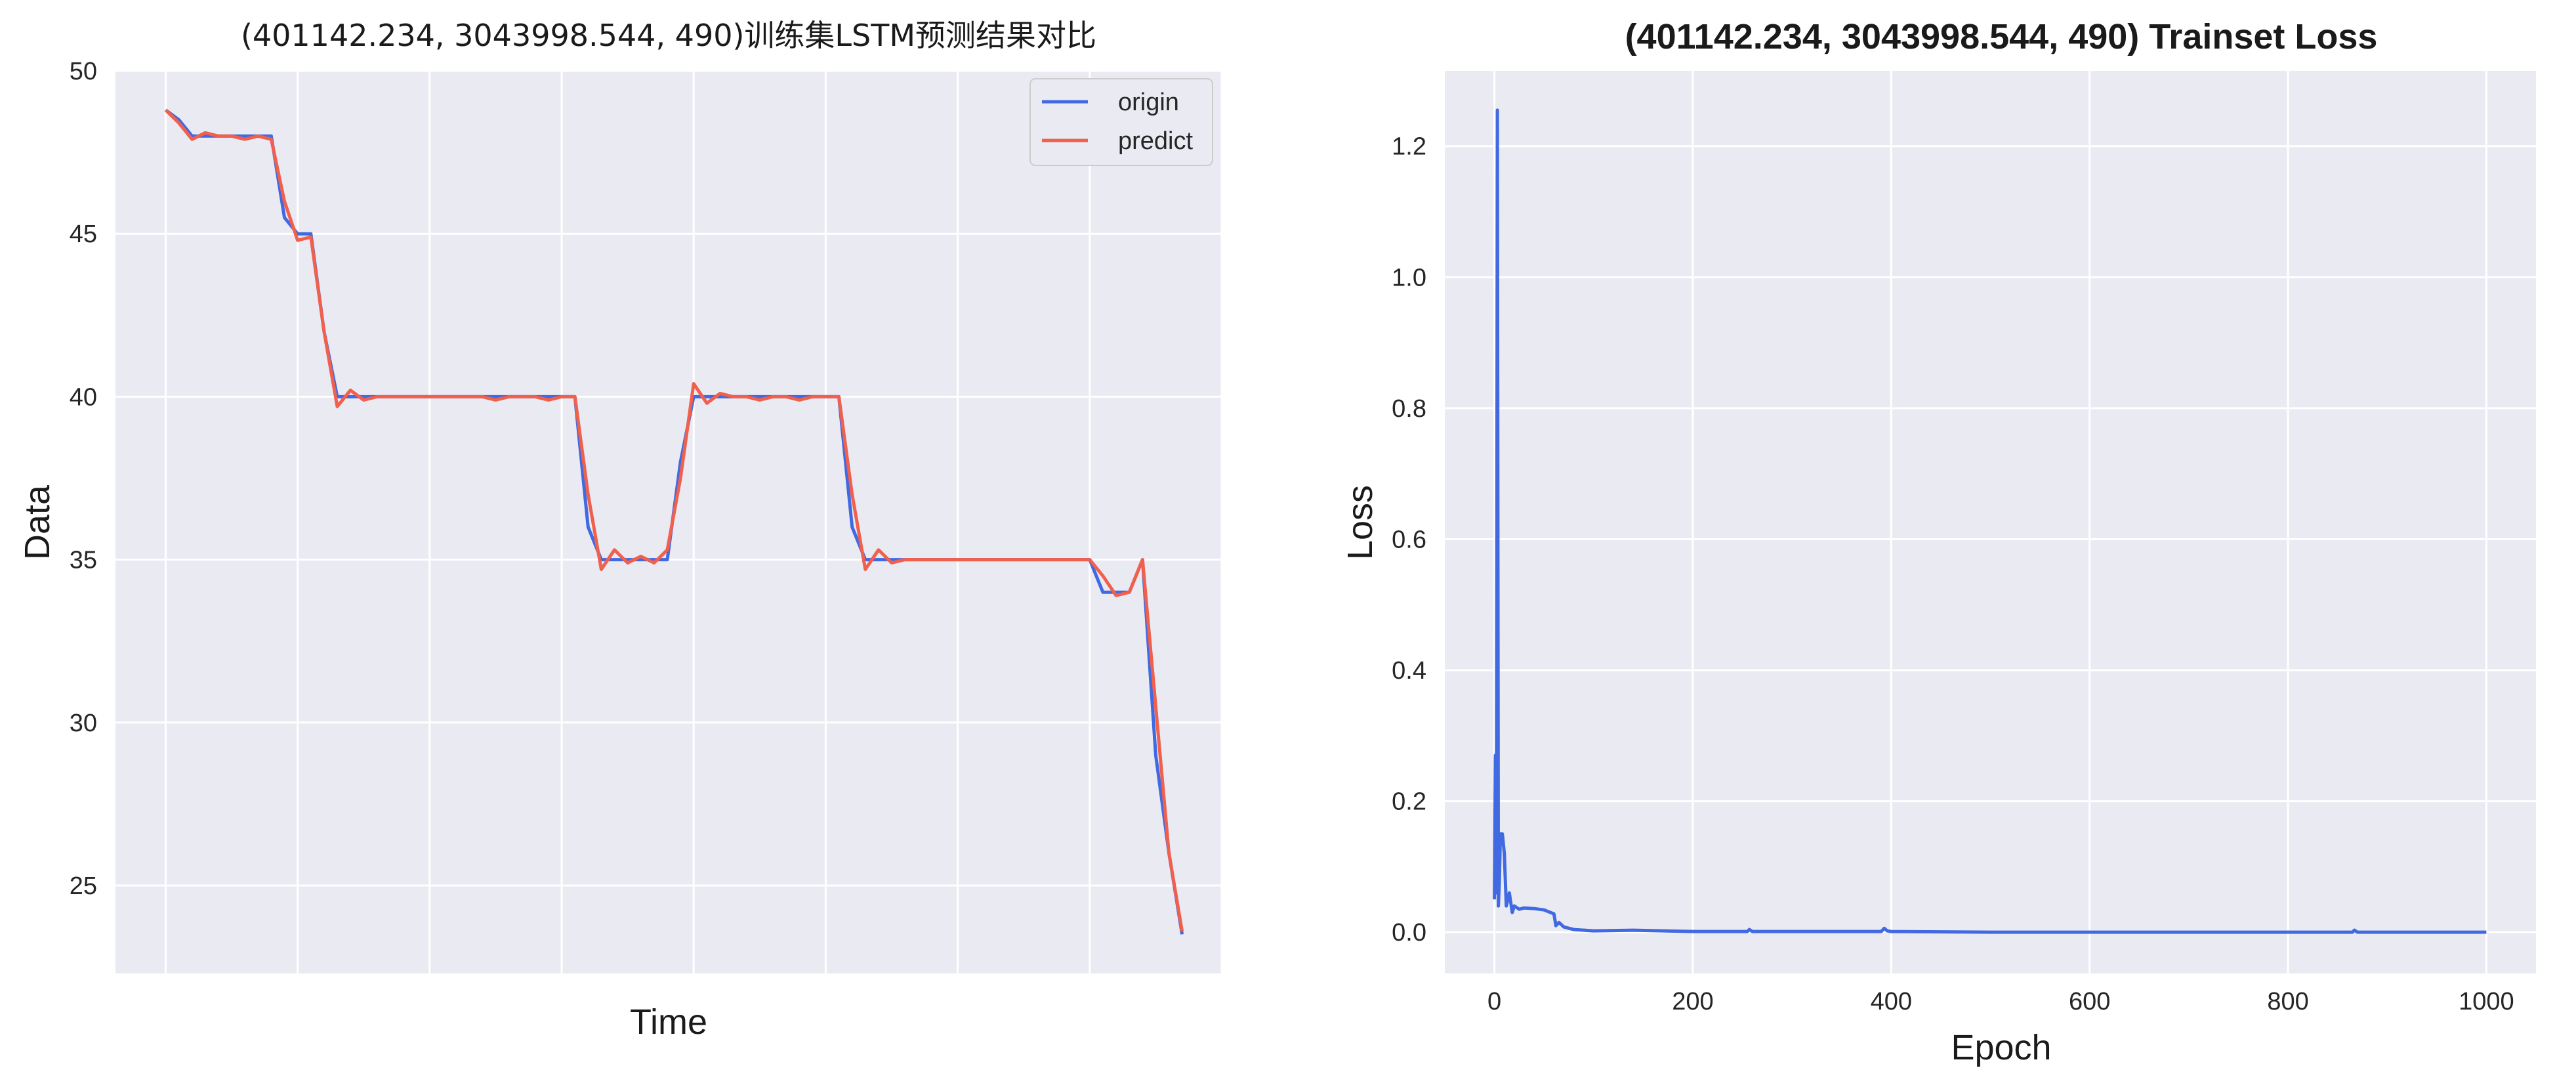 Image resolution: width=2576 pixels, height=1087 pixels. I want to click on chart2-x-axis-label: Epoch, so click(2001, 1047).